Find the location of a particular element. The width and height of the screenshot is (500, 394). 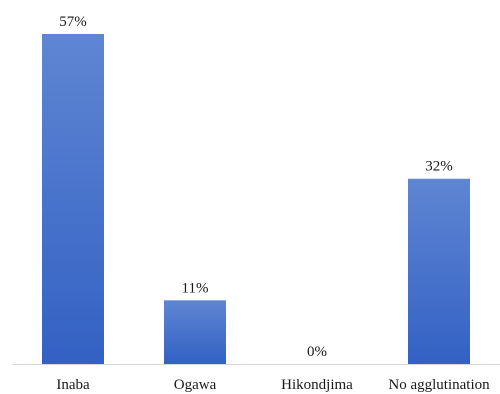

bar-ogawa is located at coordinates (195, 332).